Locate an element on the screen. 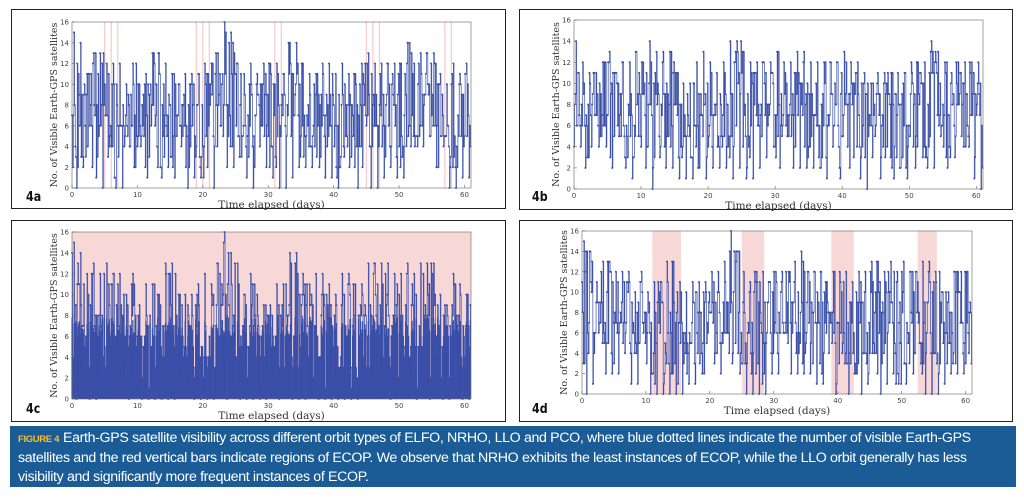  panel-label: 4b is located at coordinates (540, 197).